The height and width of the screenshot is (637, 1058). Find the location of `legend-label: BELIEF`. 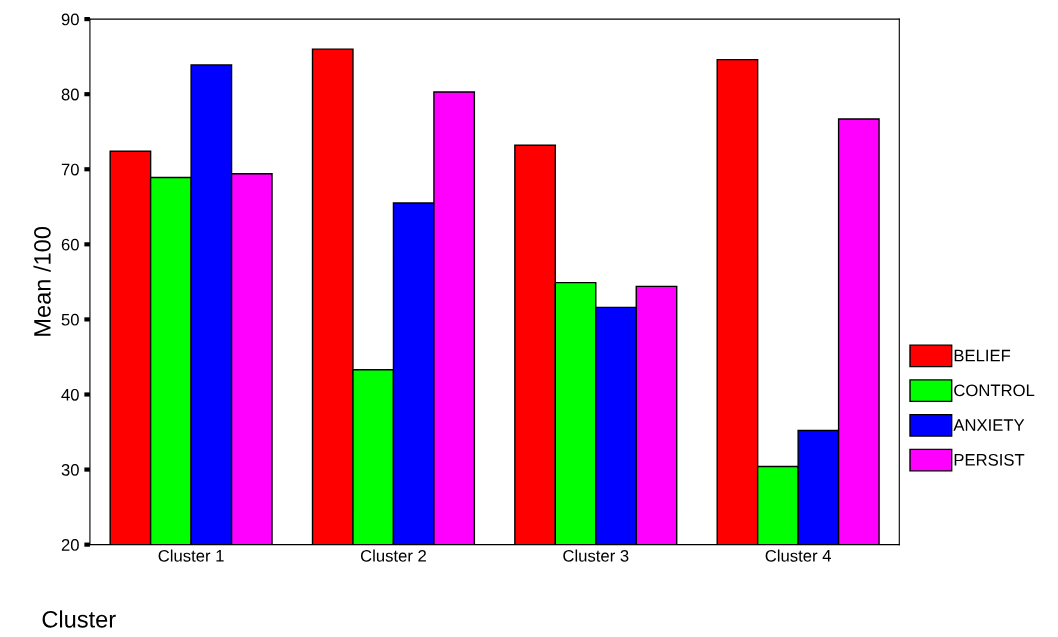

legend-label: BELIEF is located at coordinates (982, 355).